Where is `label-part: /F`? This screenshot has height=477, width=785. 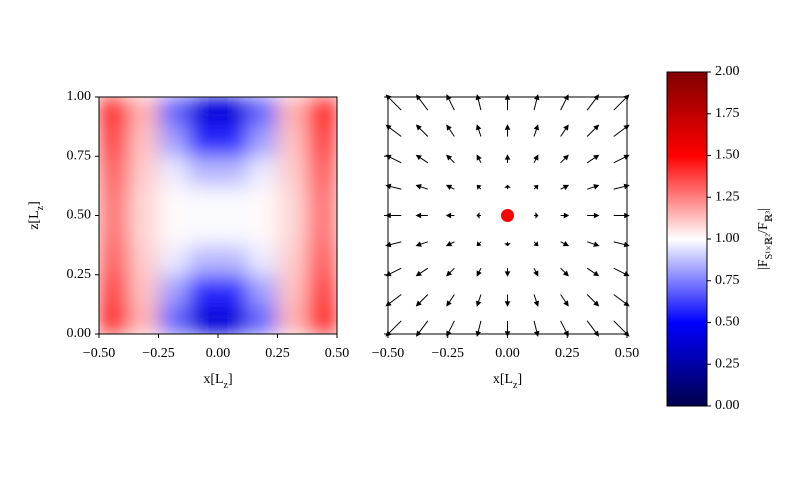 label-part: /F is located at coordinates (763, 228).